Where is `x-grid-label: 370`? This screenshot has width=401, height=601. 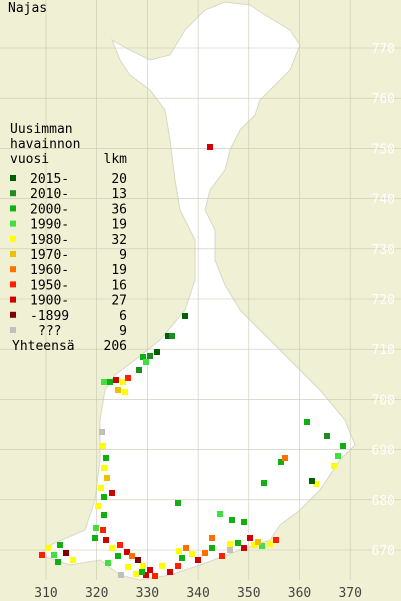 x-grid-label: 370 is located at coordinates (349, 593).